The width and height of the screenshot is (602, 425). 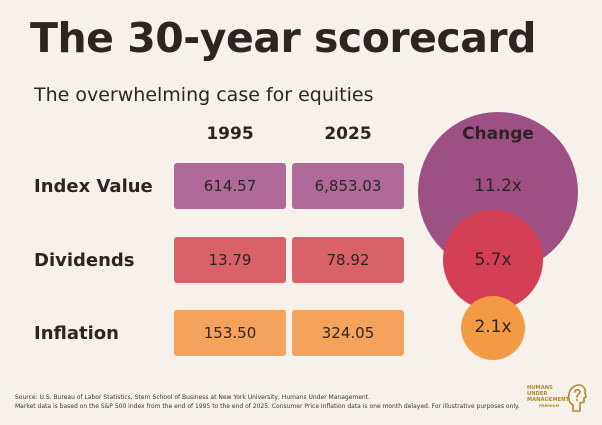 What do you see at coordinates (498, 134) in the screenshot?
I see `column-header-change: Change` at bounding box center [498, 134].